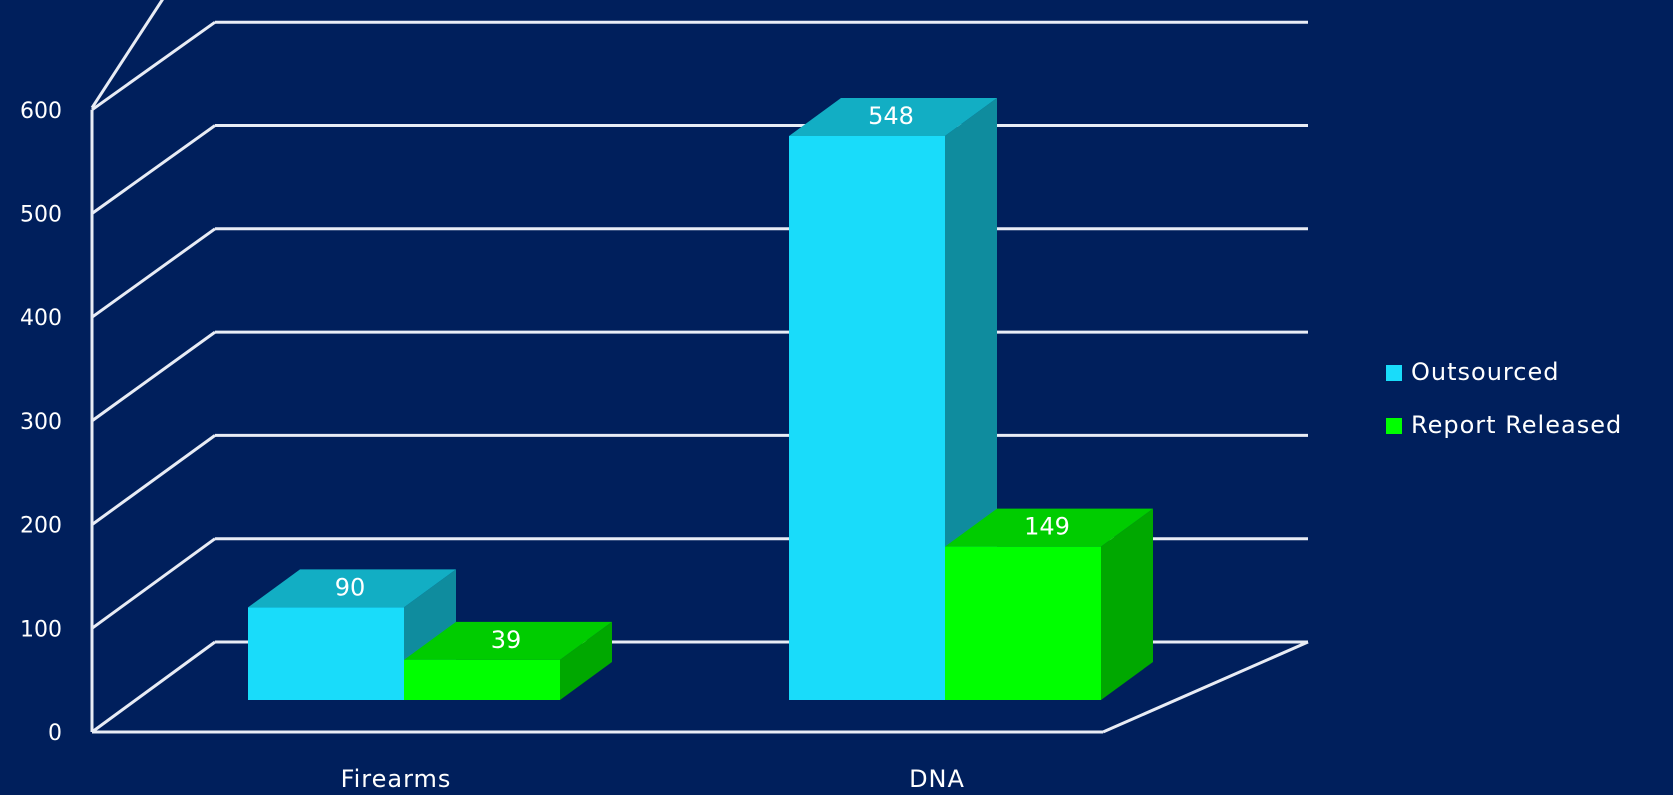 The height and width of the screenshot is (795, 1673). I want to click on bar-dna-report-released: 149, so click(1049, 604).